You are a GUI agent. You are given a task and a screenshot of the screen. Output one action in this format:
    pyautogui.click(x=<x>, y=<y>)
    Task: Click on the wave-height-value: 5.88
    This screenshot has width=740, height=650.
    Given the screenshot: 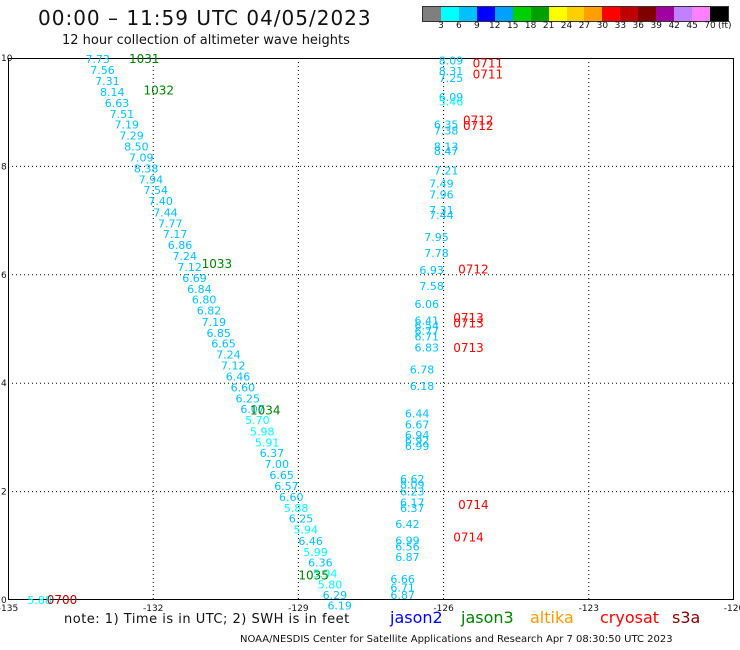 What is the action you would take?
    pyautogui.click(x=296, y=508)
    